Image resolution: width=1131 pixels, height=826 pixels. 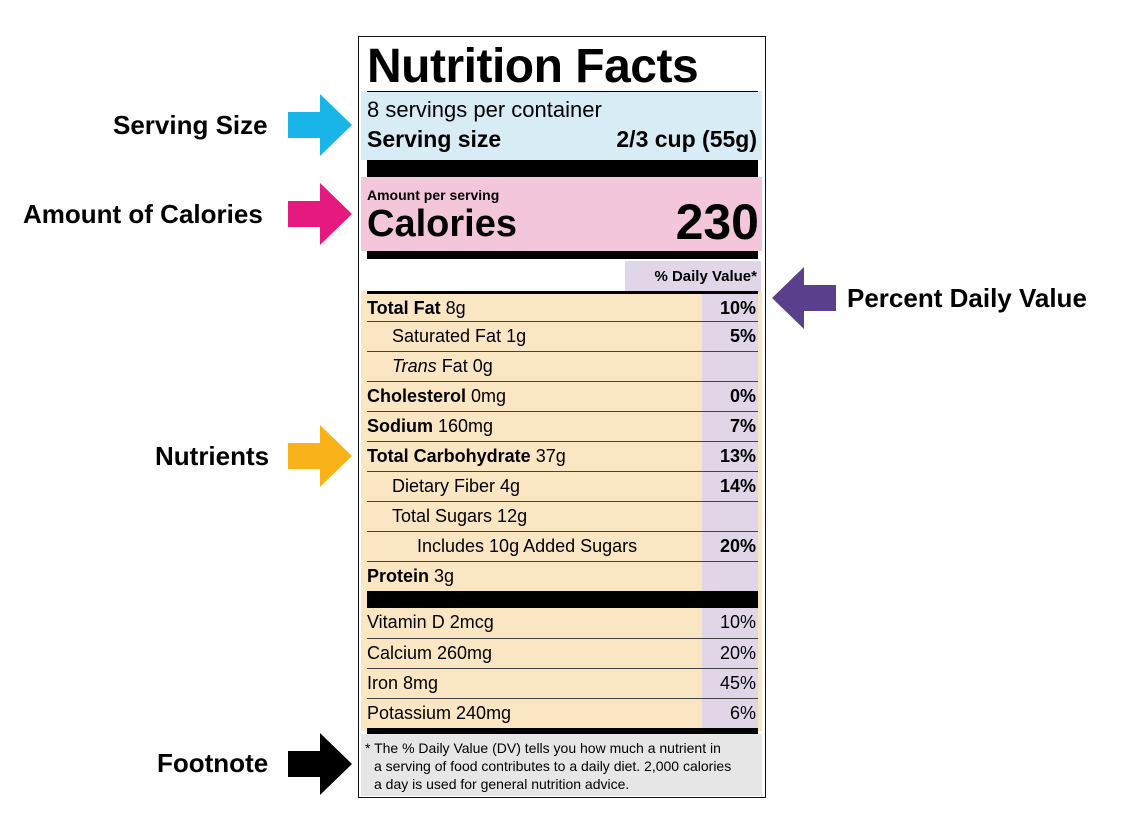 I want to click on nutrient-row: Includes 10g Added Sugars 20%, so click(x=562, y=546).